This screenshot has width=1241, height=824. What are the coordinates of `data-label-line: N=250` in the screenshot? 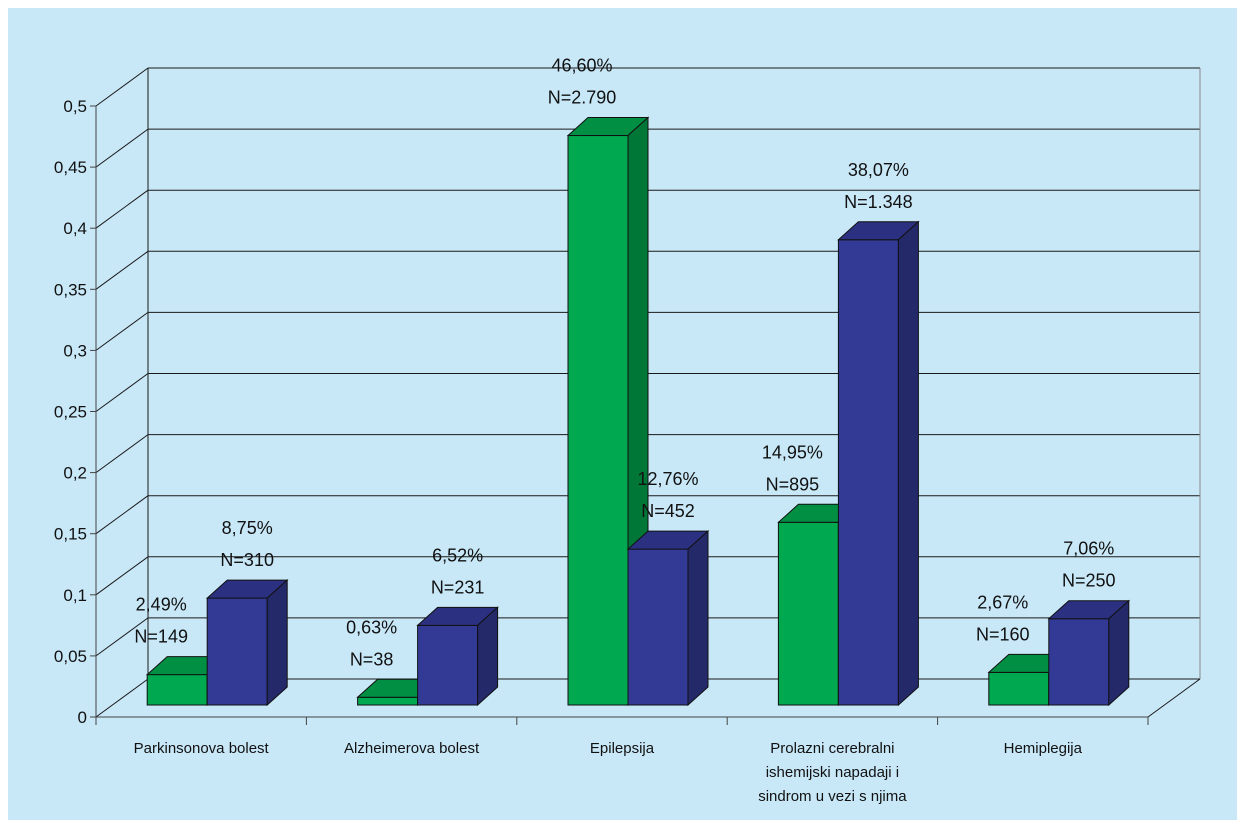 It's located at (1089, 581).